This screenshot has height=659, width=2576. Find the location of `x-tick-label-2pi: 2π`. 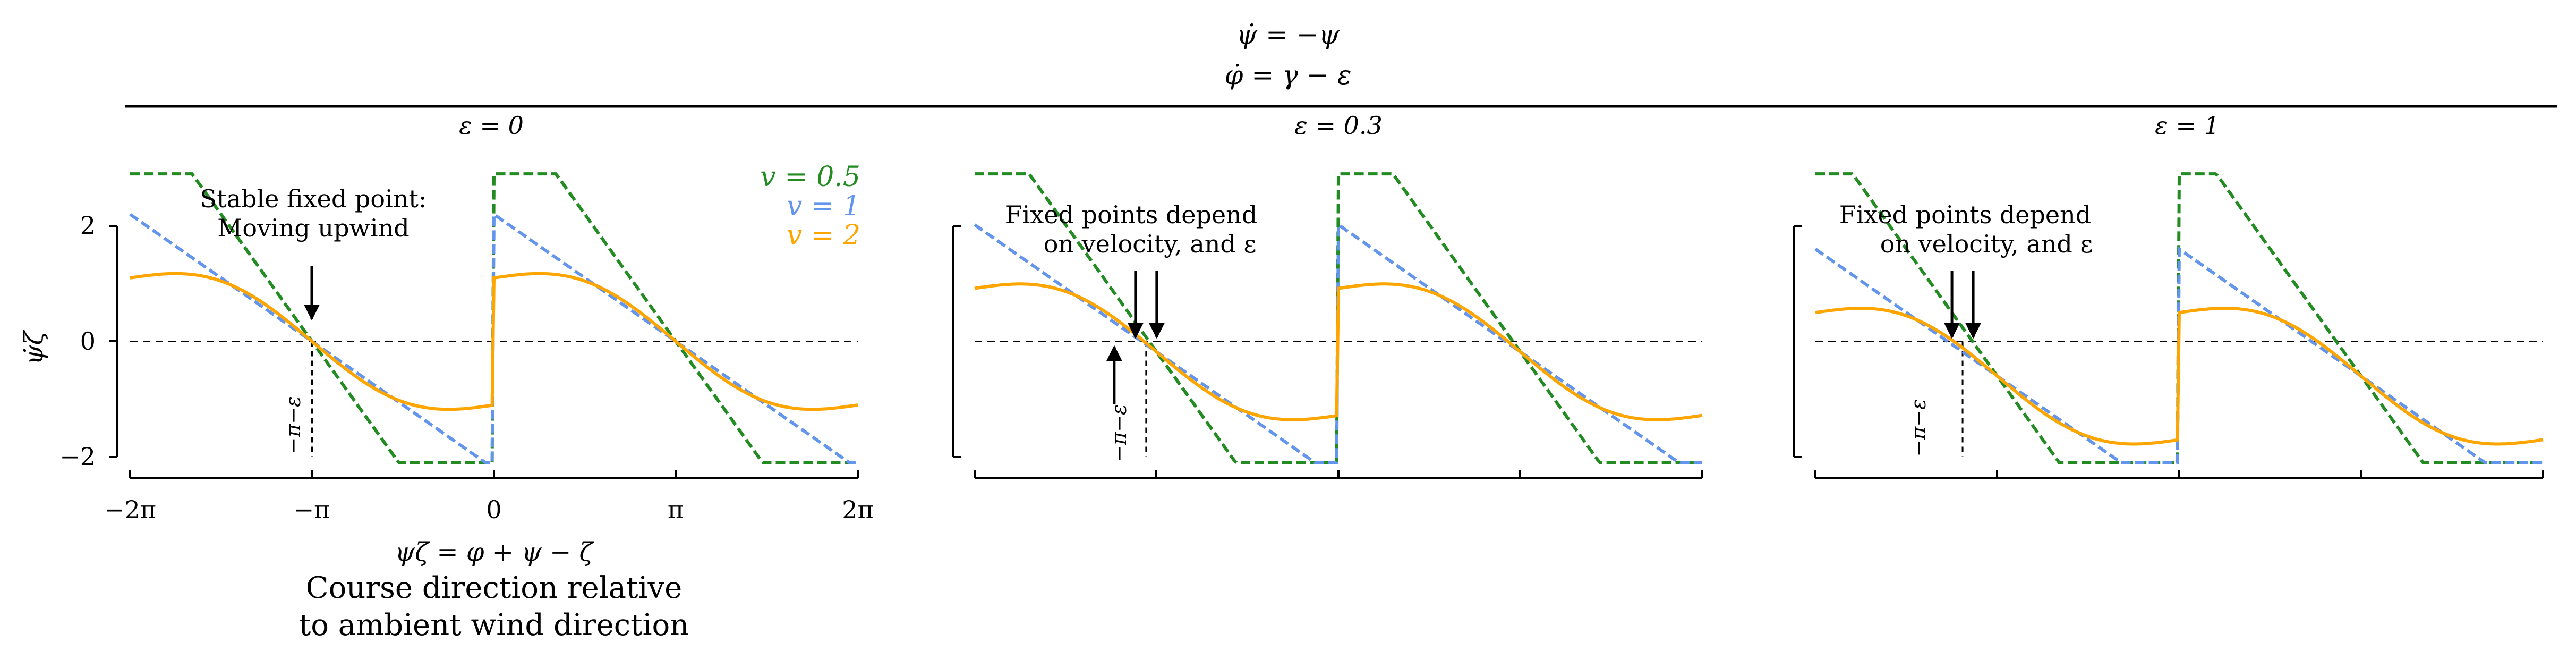

x-tick-label-2pi: 2π is located at coordinates (858, 509).